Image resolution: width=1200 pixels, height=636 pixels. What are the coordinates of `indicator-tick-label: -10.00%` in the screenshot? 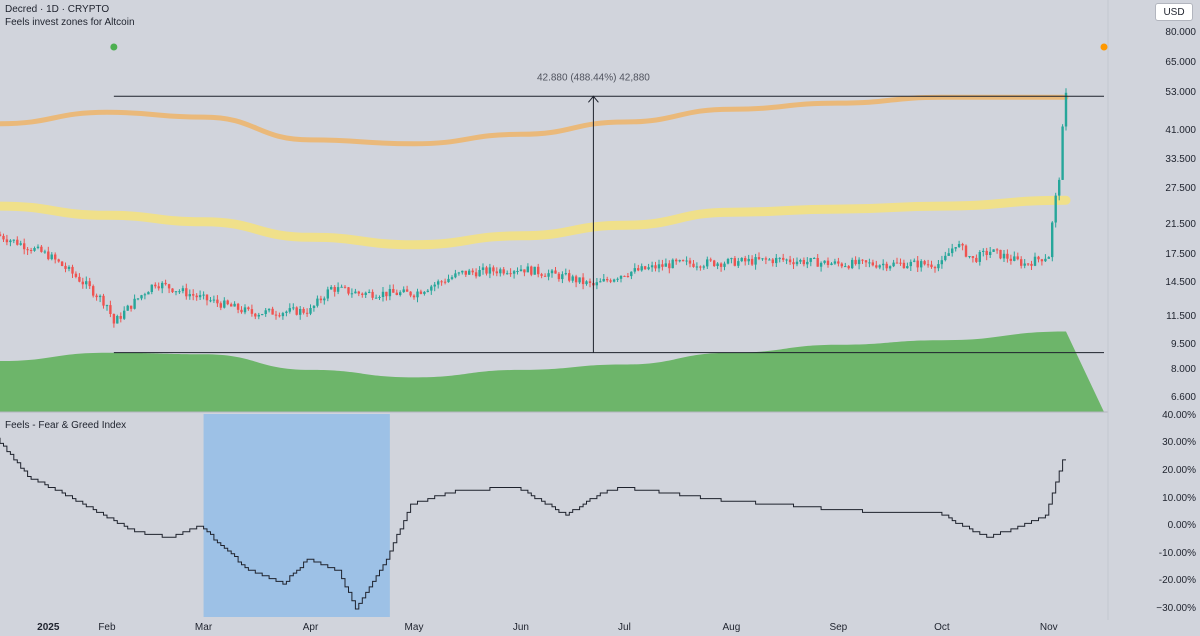 It's located at (1177, 553).